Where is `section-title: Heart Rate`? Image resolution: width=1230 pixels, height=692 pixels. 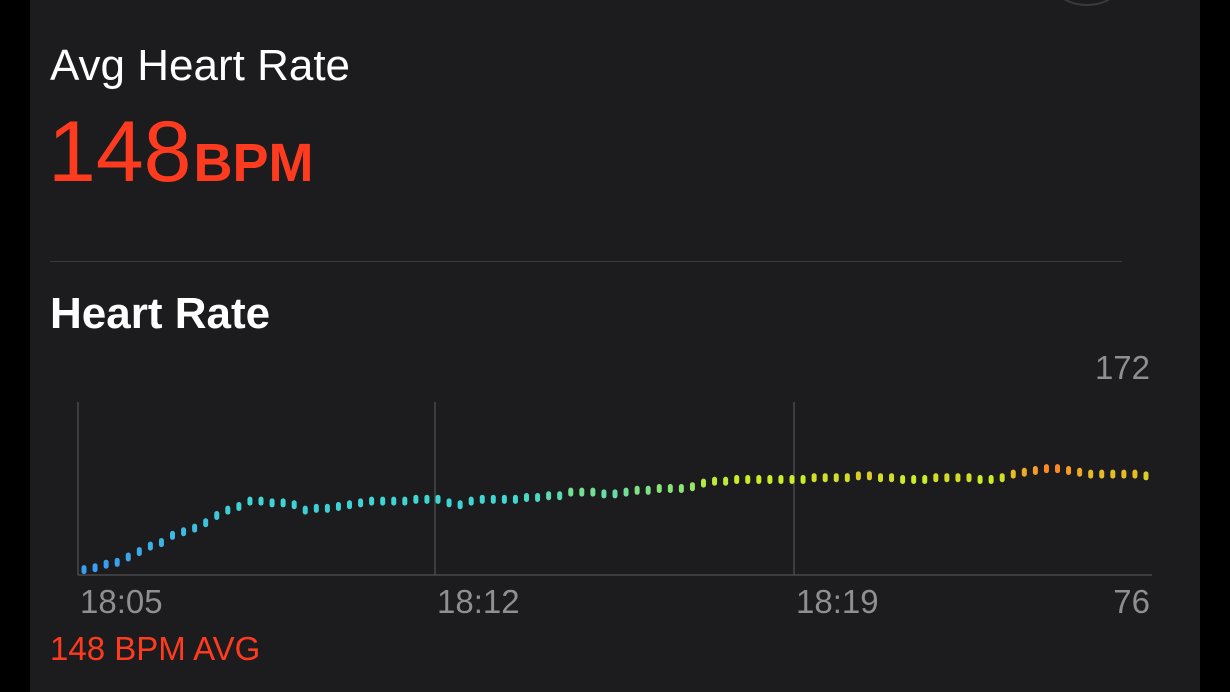 section-title: Heart Rate is located at coordinates (160, 313).